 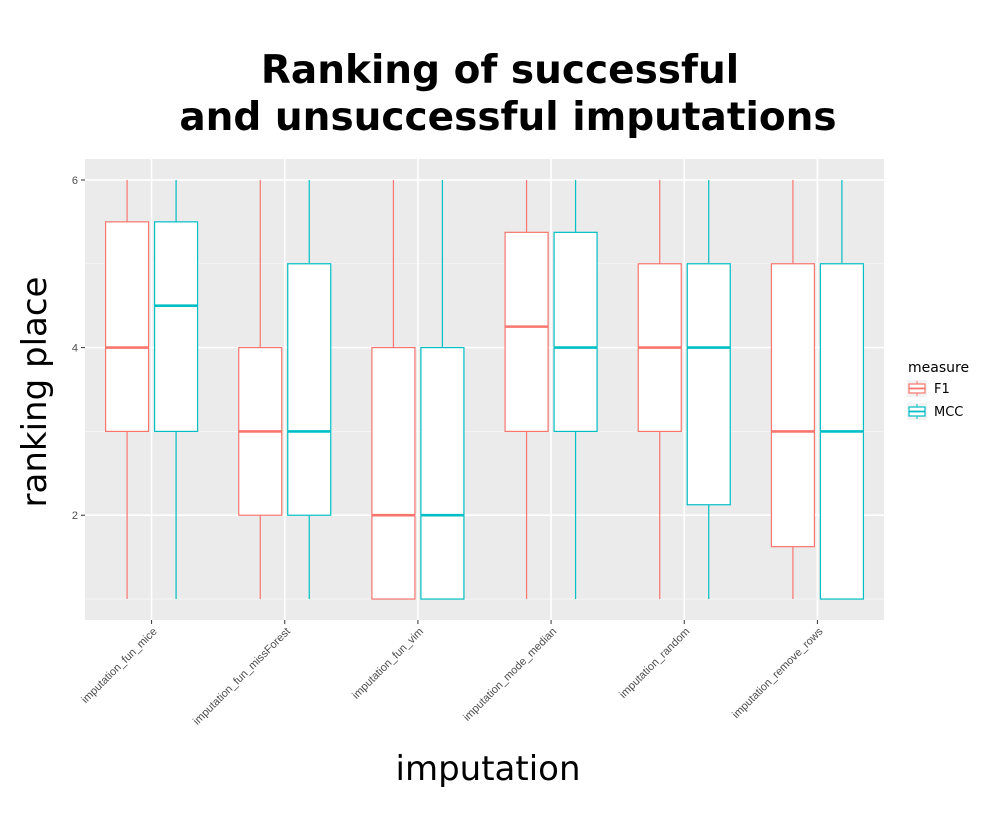 I want to click on legend: measure F1 MCC, so click(x=938, y=390).